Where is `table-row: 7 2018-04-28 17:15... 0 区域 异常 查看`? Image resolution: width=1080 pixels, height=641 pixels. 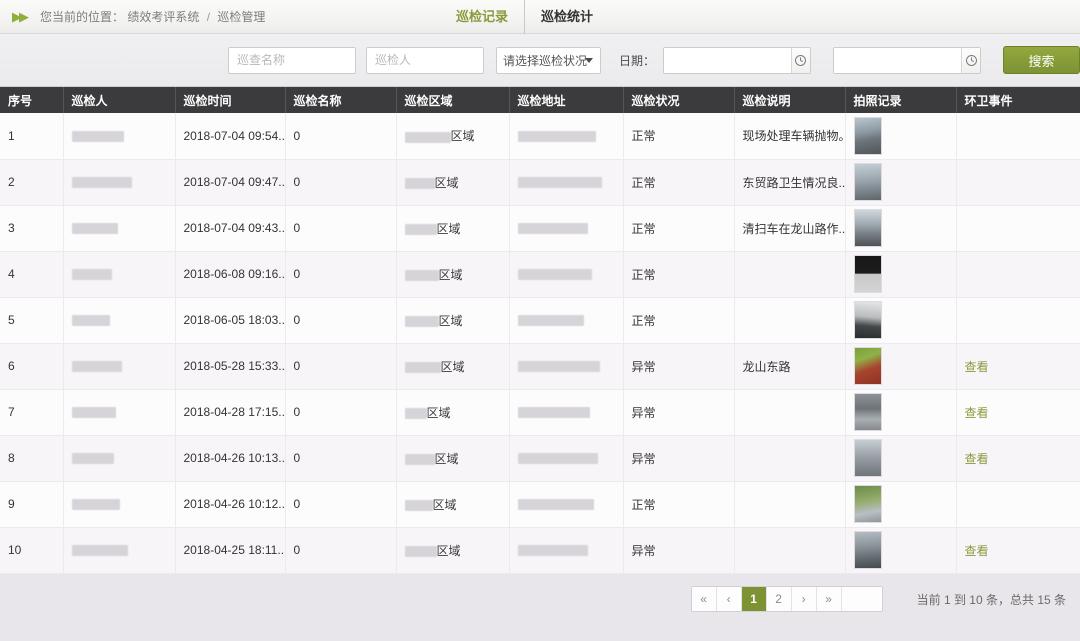 table-row: 7 2018-04-28 17:15... 0 区域 异常 查看 is located at coordinates (540, 412).